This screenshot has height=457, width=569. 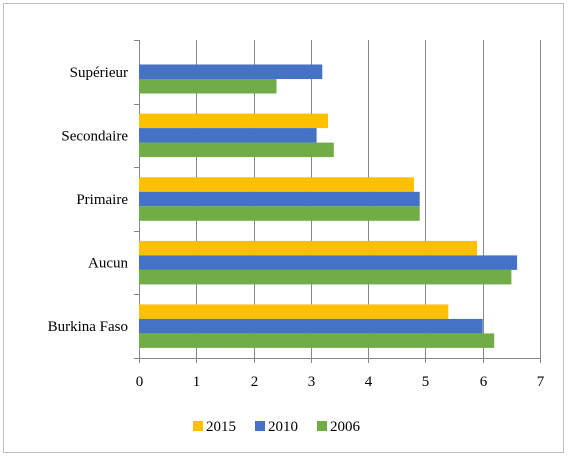 What do you see at coordinates (102, 200) in the screenshot?
I see `category-label: Primaire` at bounding box center [102, 200].